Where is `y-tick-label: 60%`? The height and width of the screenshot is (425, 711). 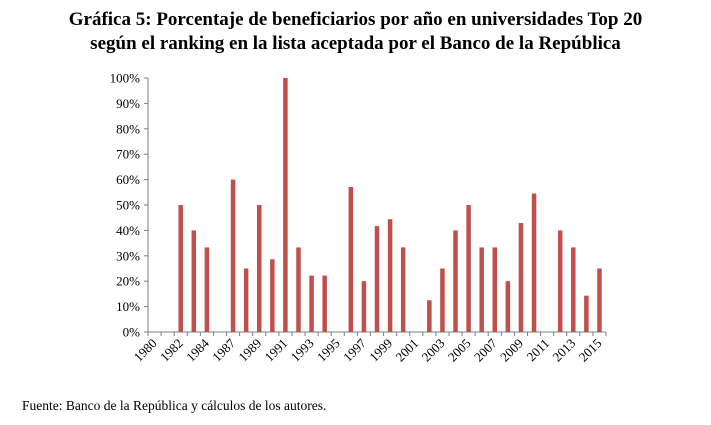 y-tick-label: 60% is located at coordinates (128, 179).